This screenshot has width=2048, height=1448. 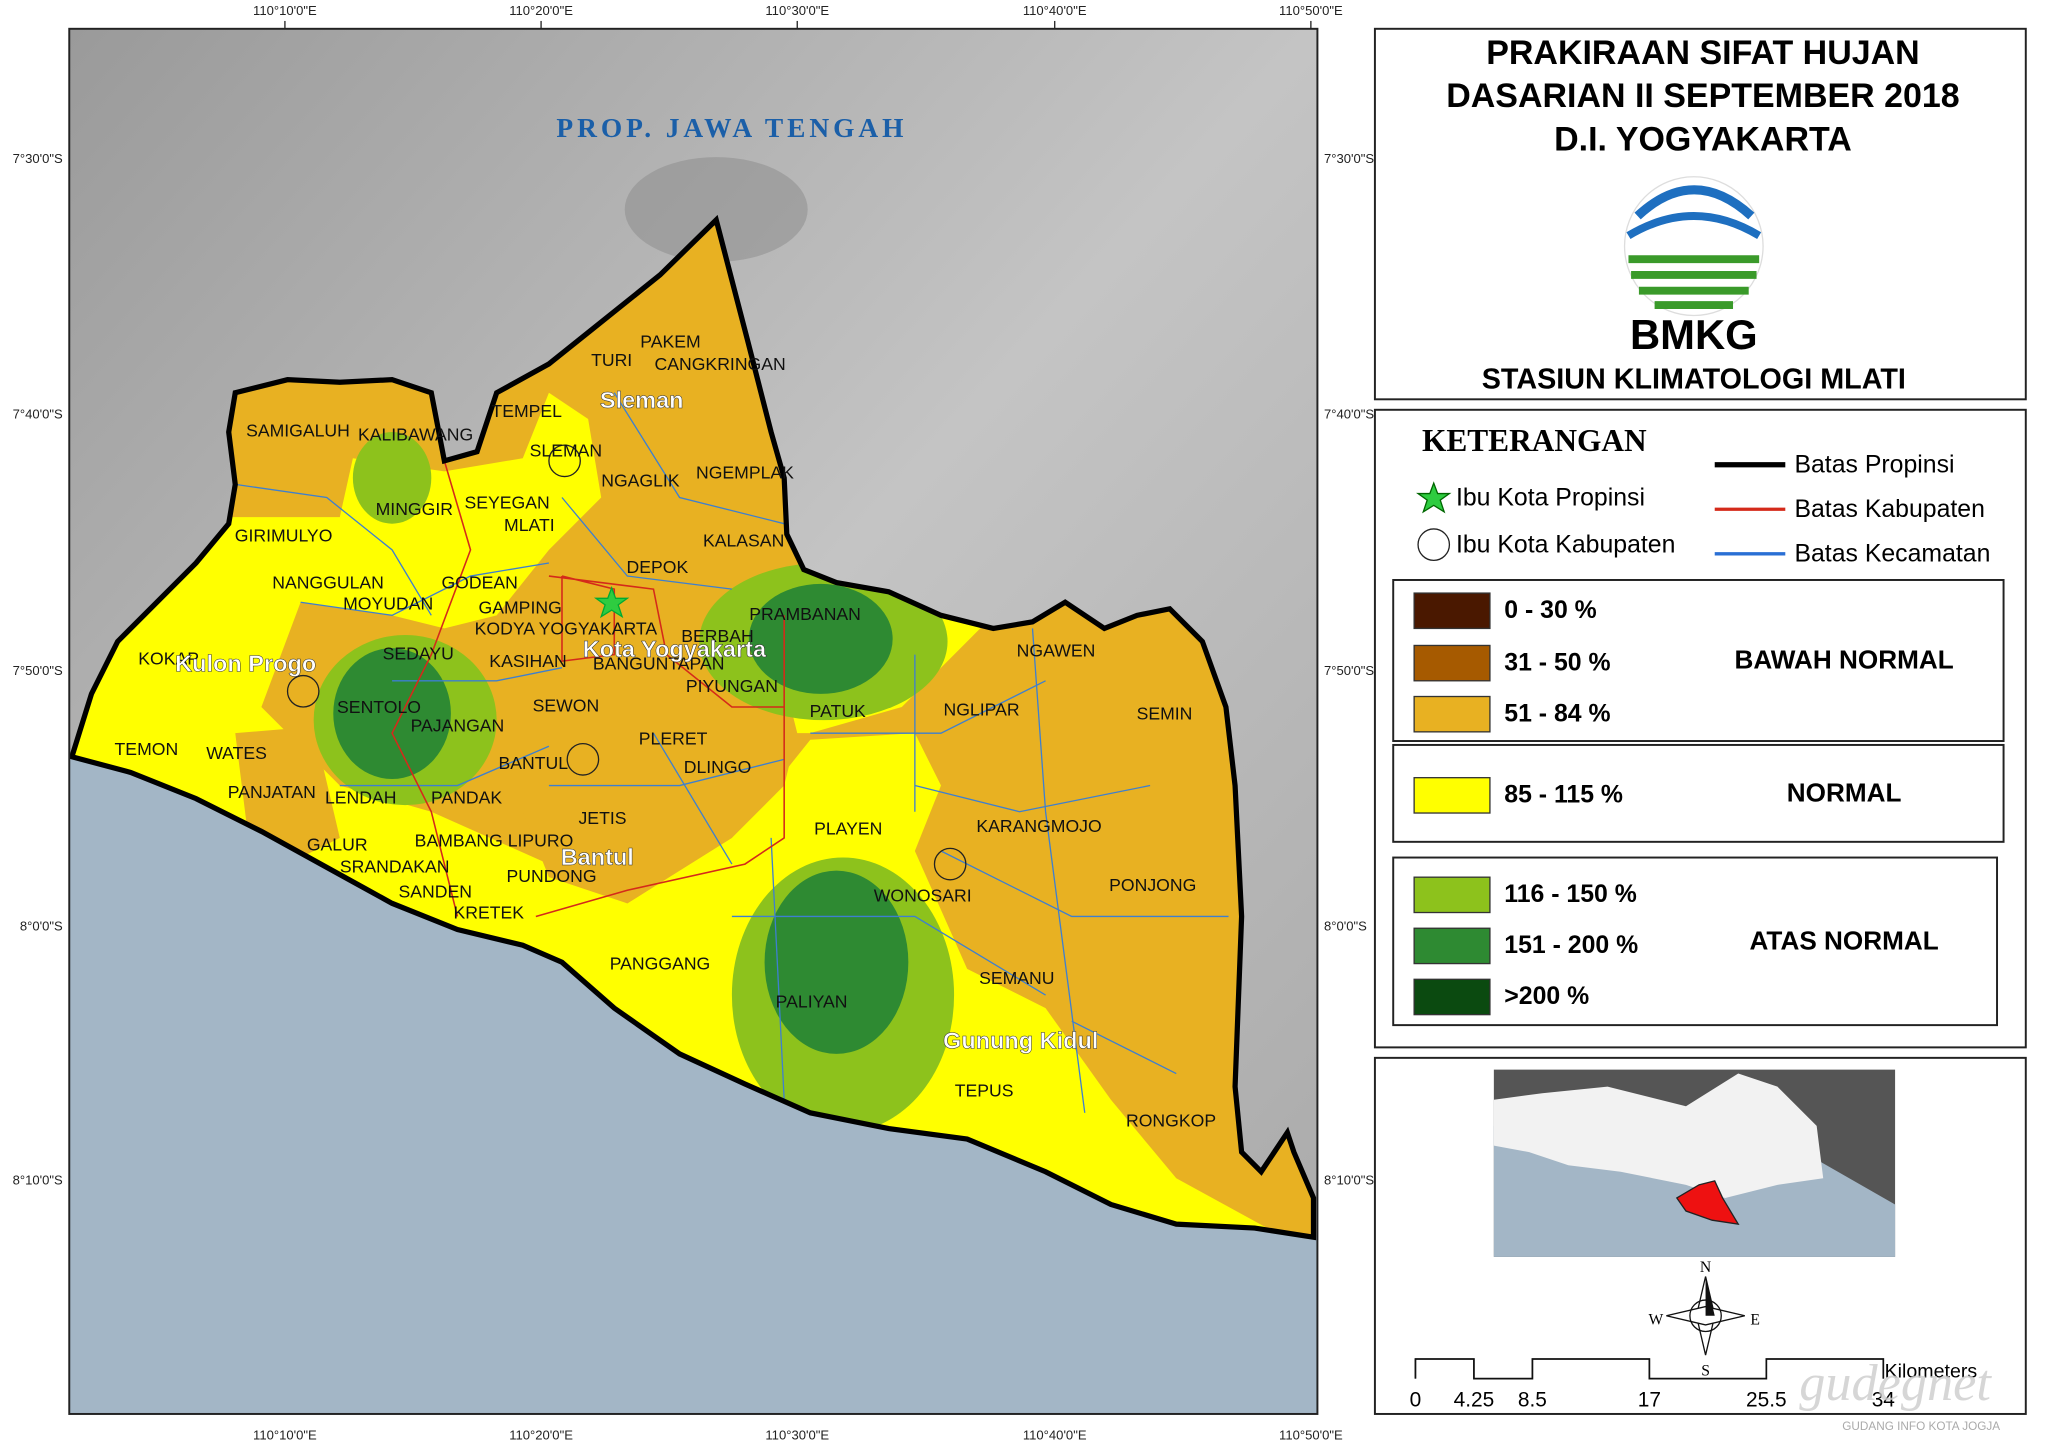 I want to click on kecamatan-label: BANTUL, so click(x=533, y=763).